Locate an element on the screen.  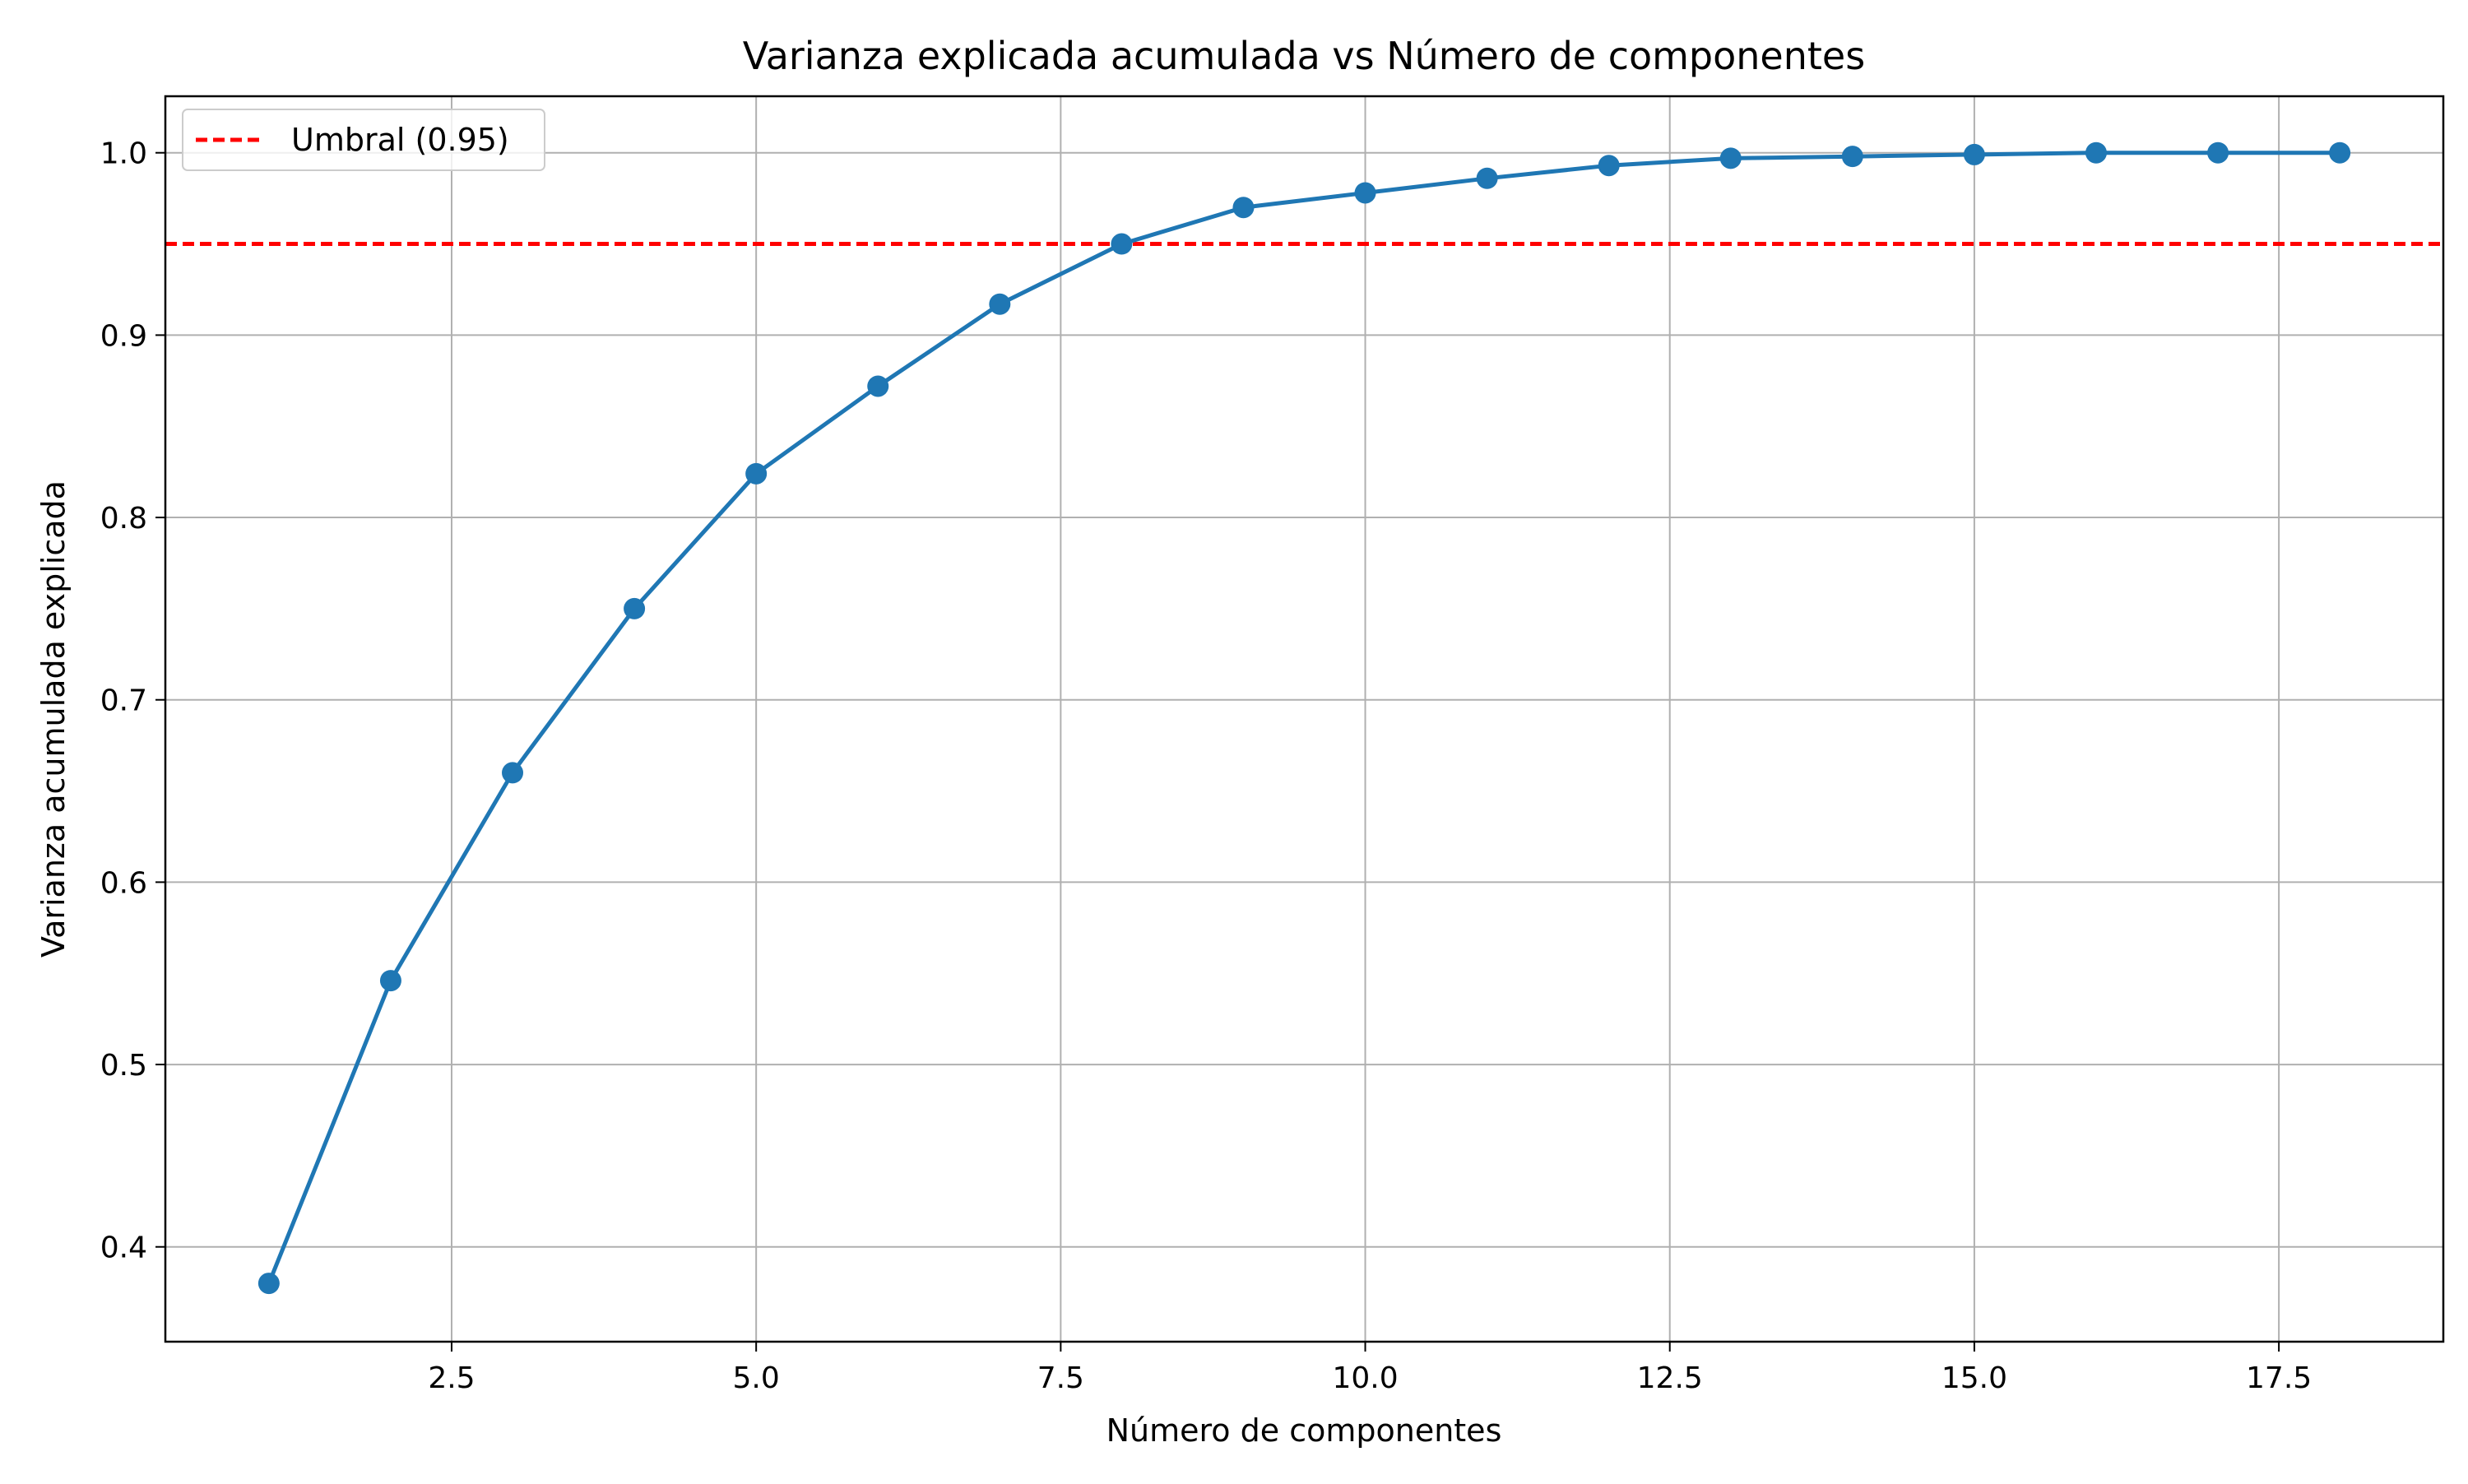
legend: Umbral (0.95) is located at coordinates (363, 140).